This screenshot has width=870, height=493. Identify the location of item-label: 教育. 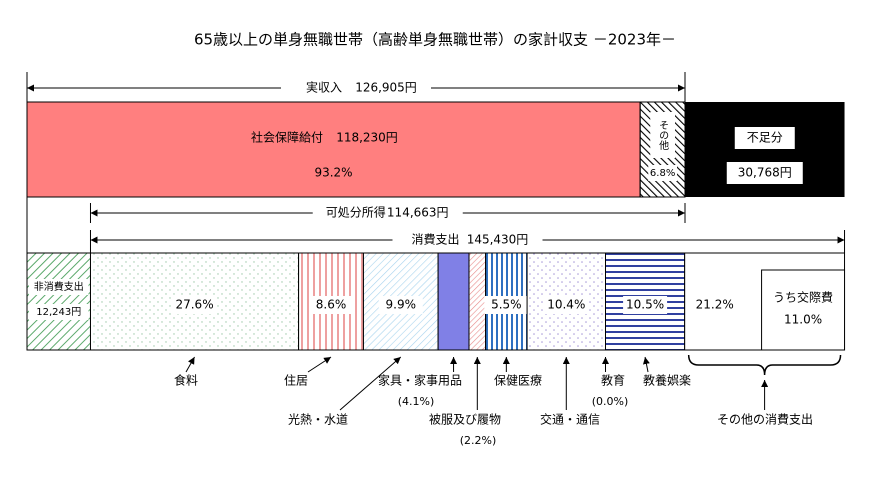
(613, 380).